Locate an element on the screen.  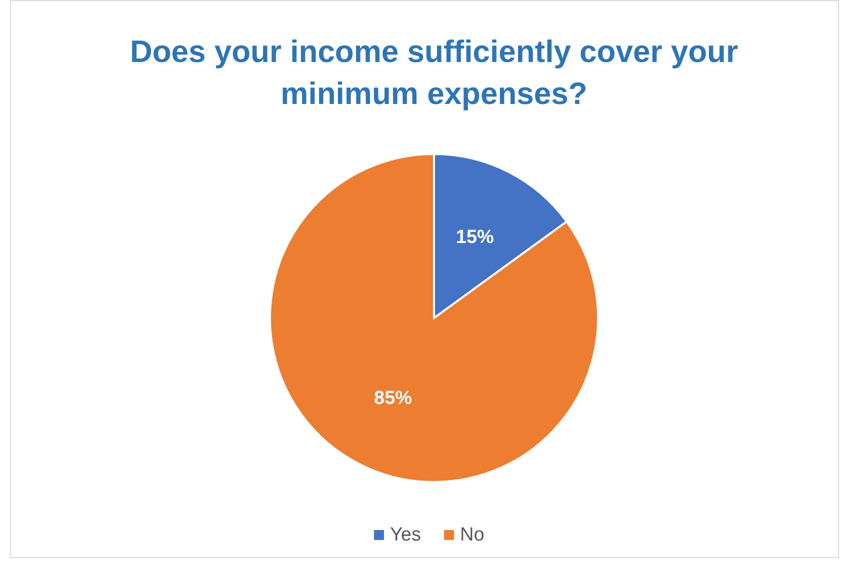
chart-title: Does your income sufficiently cover your minimum expenses? is located at coordinates (434, 72).